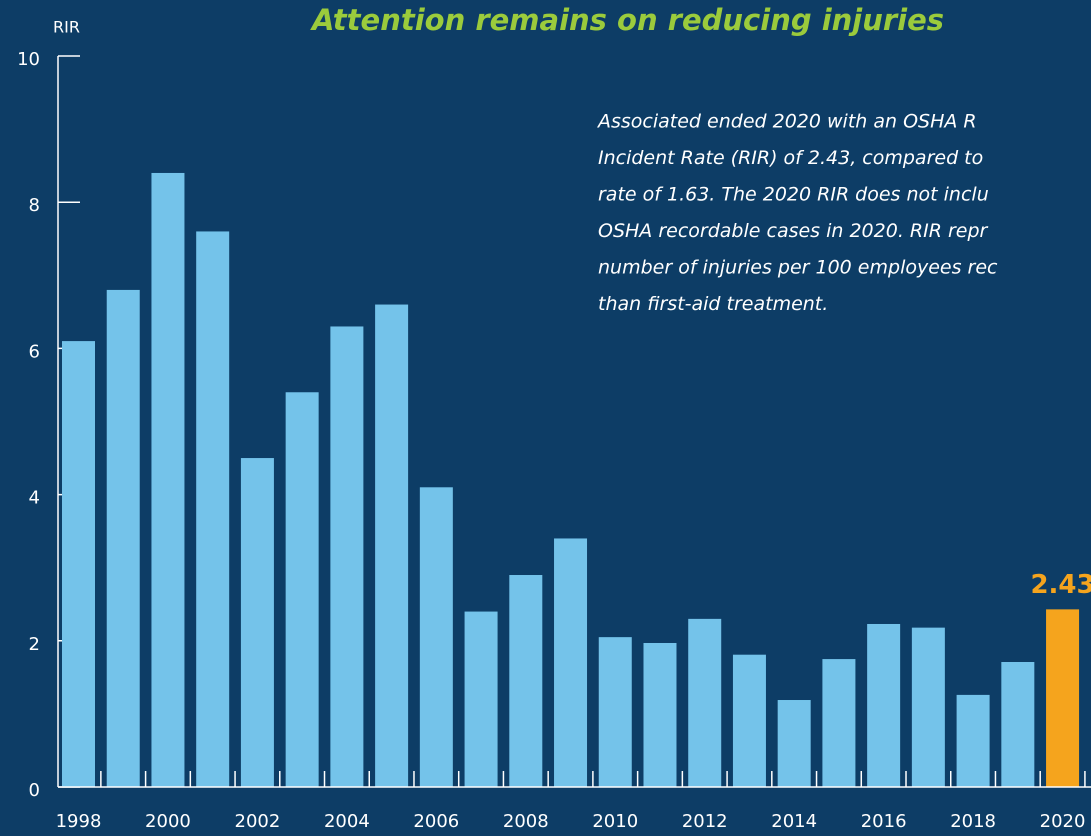 The image size is (1091, 836). I want to click on y-tick-label: 0, so click(34, 790).